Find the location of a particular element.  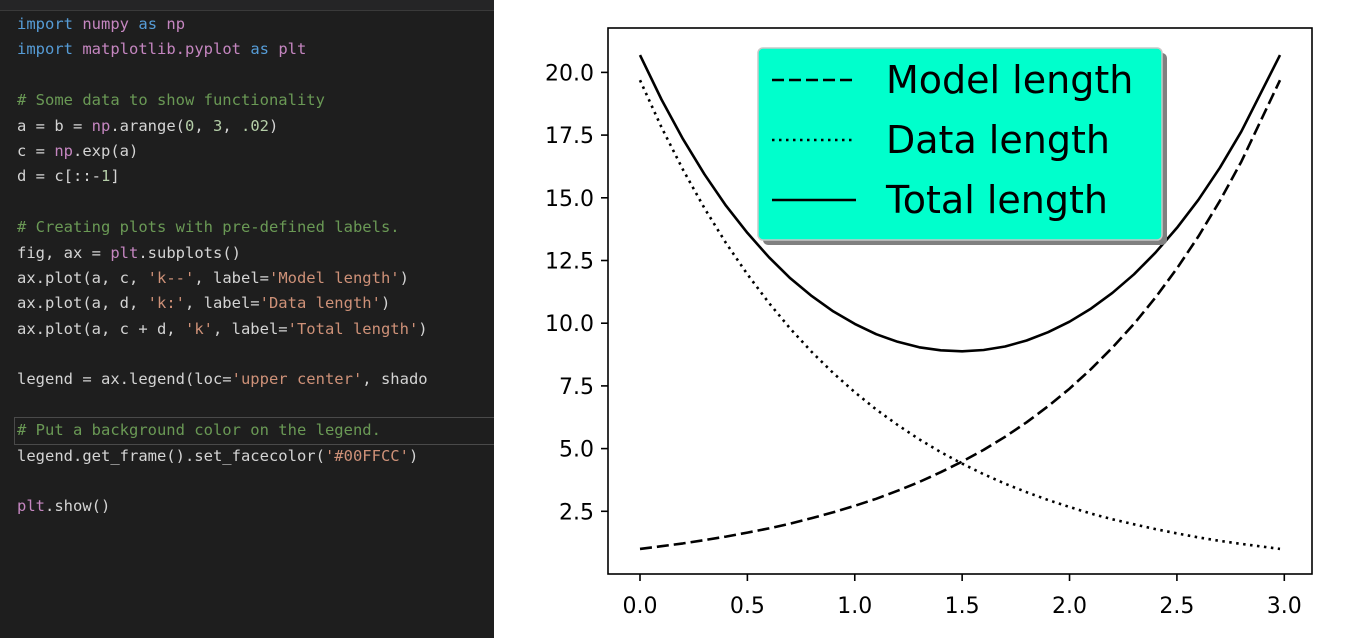

y-tick-label: 17.5 is located at coordinates (569, 136).